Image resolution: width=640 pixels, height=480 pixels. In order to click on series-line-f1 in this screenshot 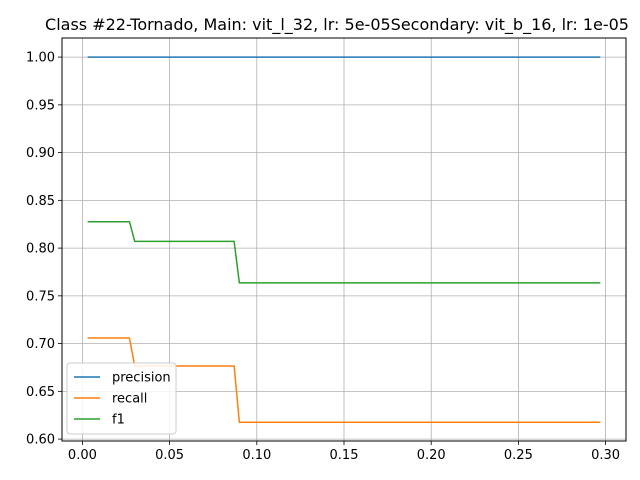, I will do `click(344, 252)`.